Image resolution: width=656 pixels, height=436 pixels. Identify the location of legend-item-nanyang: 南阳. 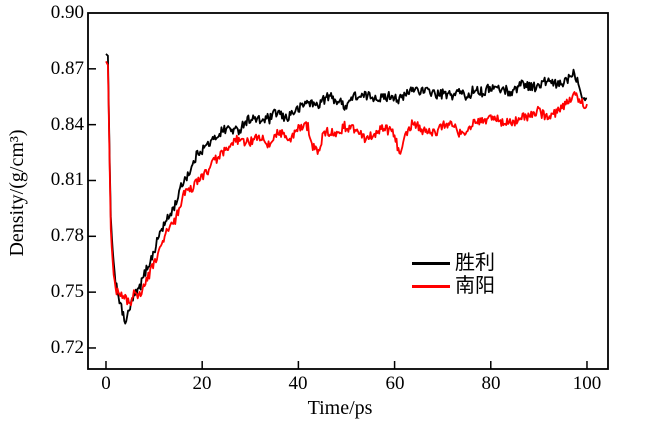
(453, 286).